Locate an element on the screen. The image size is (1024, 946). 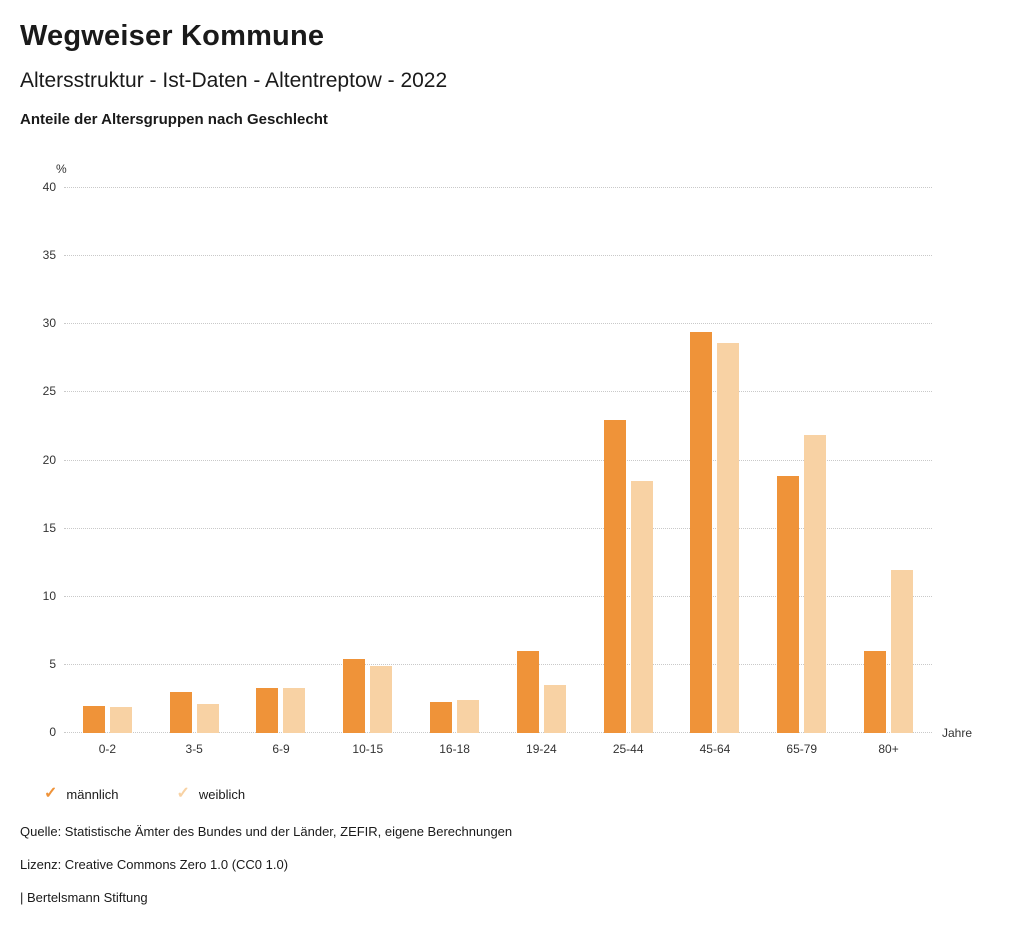
gridline-30: 30 is located at coordinates (487, 323).